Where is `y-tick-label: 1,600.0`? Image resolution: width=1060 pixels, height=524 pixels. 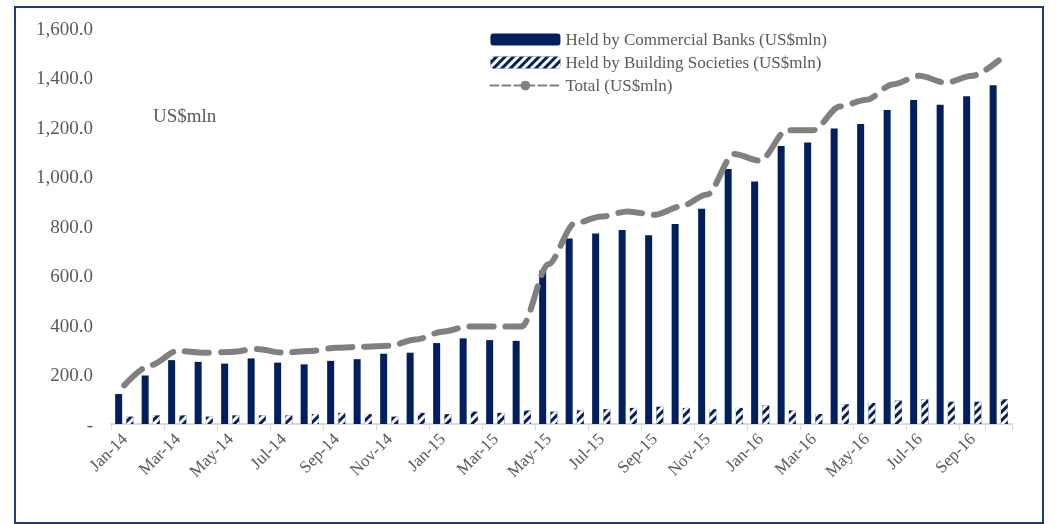
y-tick-label: 1,600.0 is located at coordinates (64, 28).